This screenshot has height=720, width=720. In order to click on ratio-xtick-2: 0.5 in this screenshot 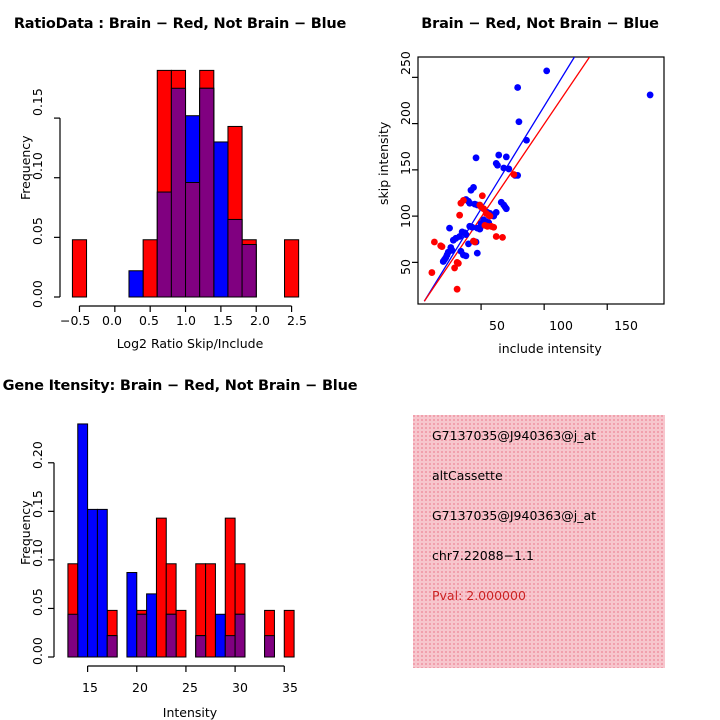, I will do `click(149, 320)`.